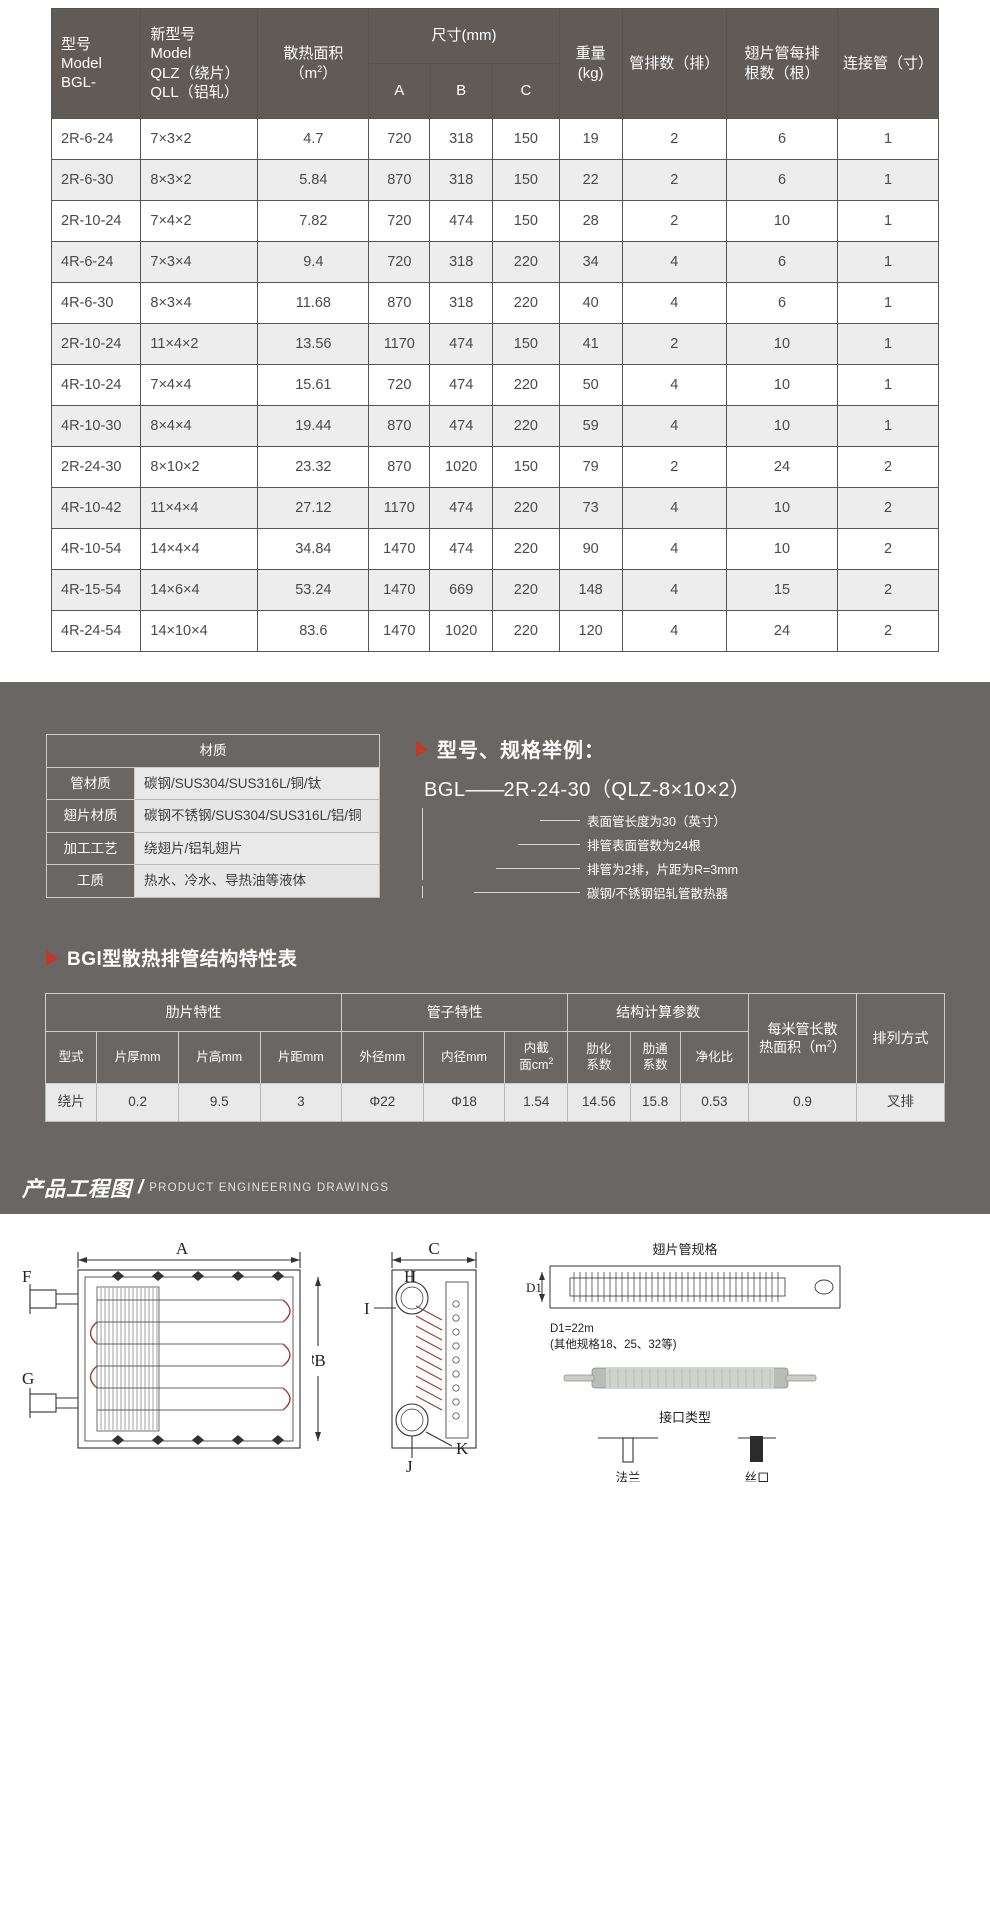 The height and width of the screenshot is (1929, 990). Describe the element at coordinates (494, 1102) in the screenshot. I see `structure-table-body: 绕片 0.2 9.5 3 Φ22 Φ18 1.54 14.56 15.8 0.53 0.9 叉排` at that location.